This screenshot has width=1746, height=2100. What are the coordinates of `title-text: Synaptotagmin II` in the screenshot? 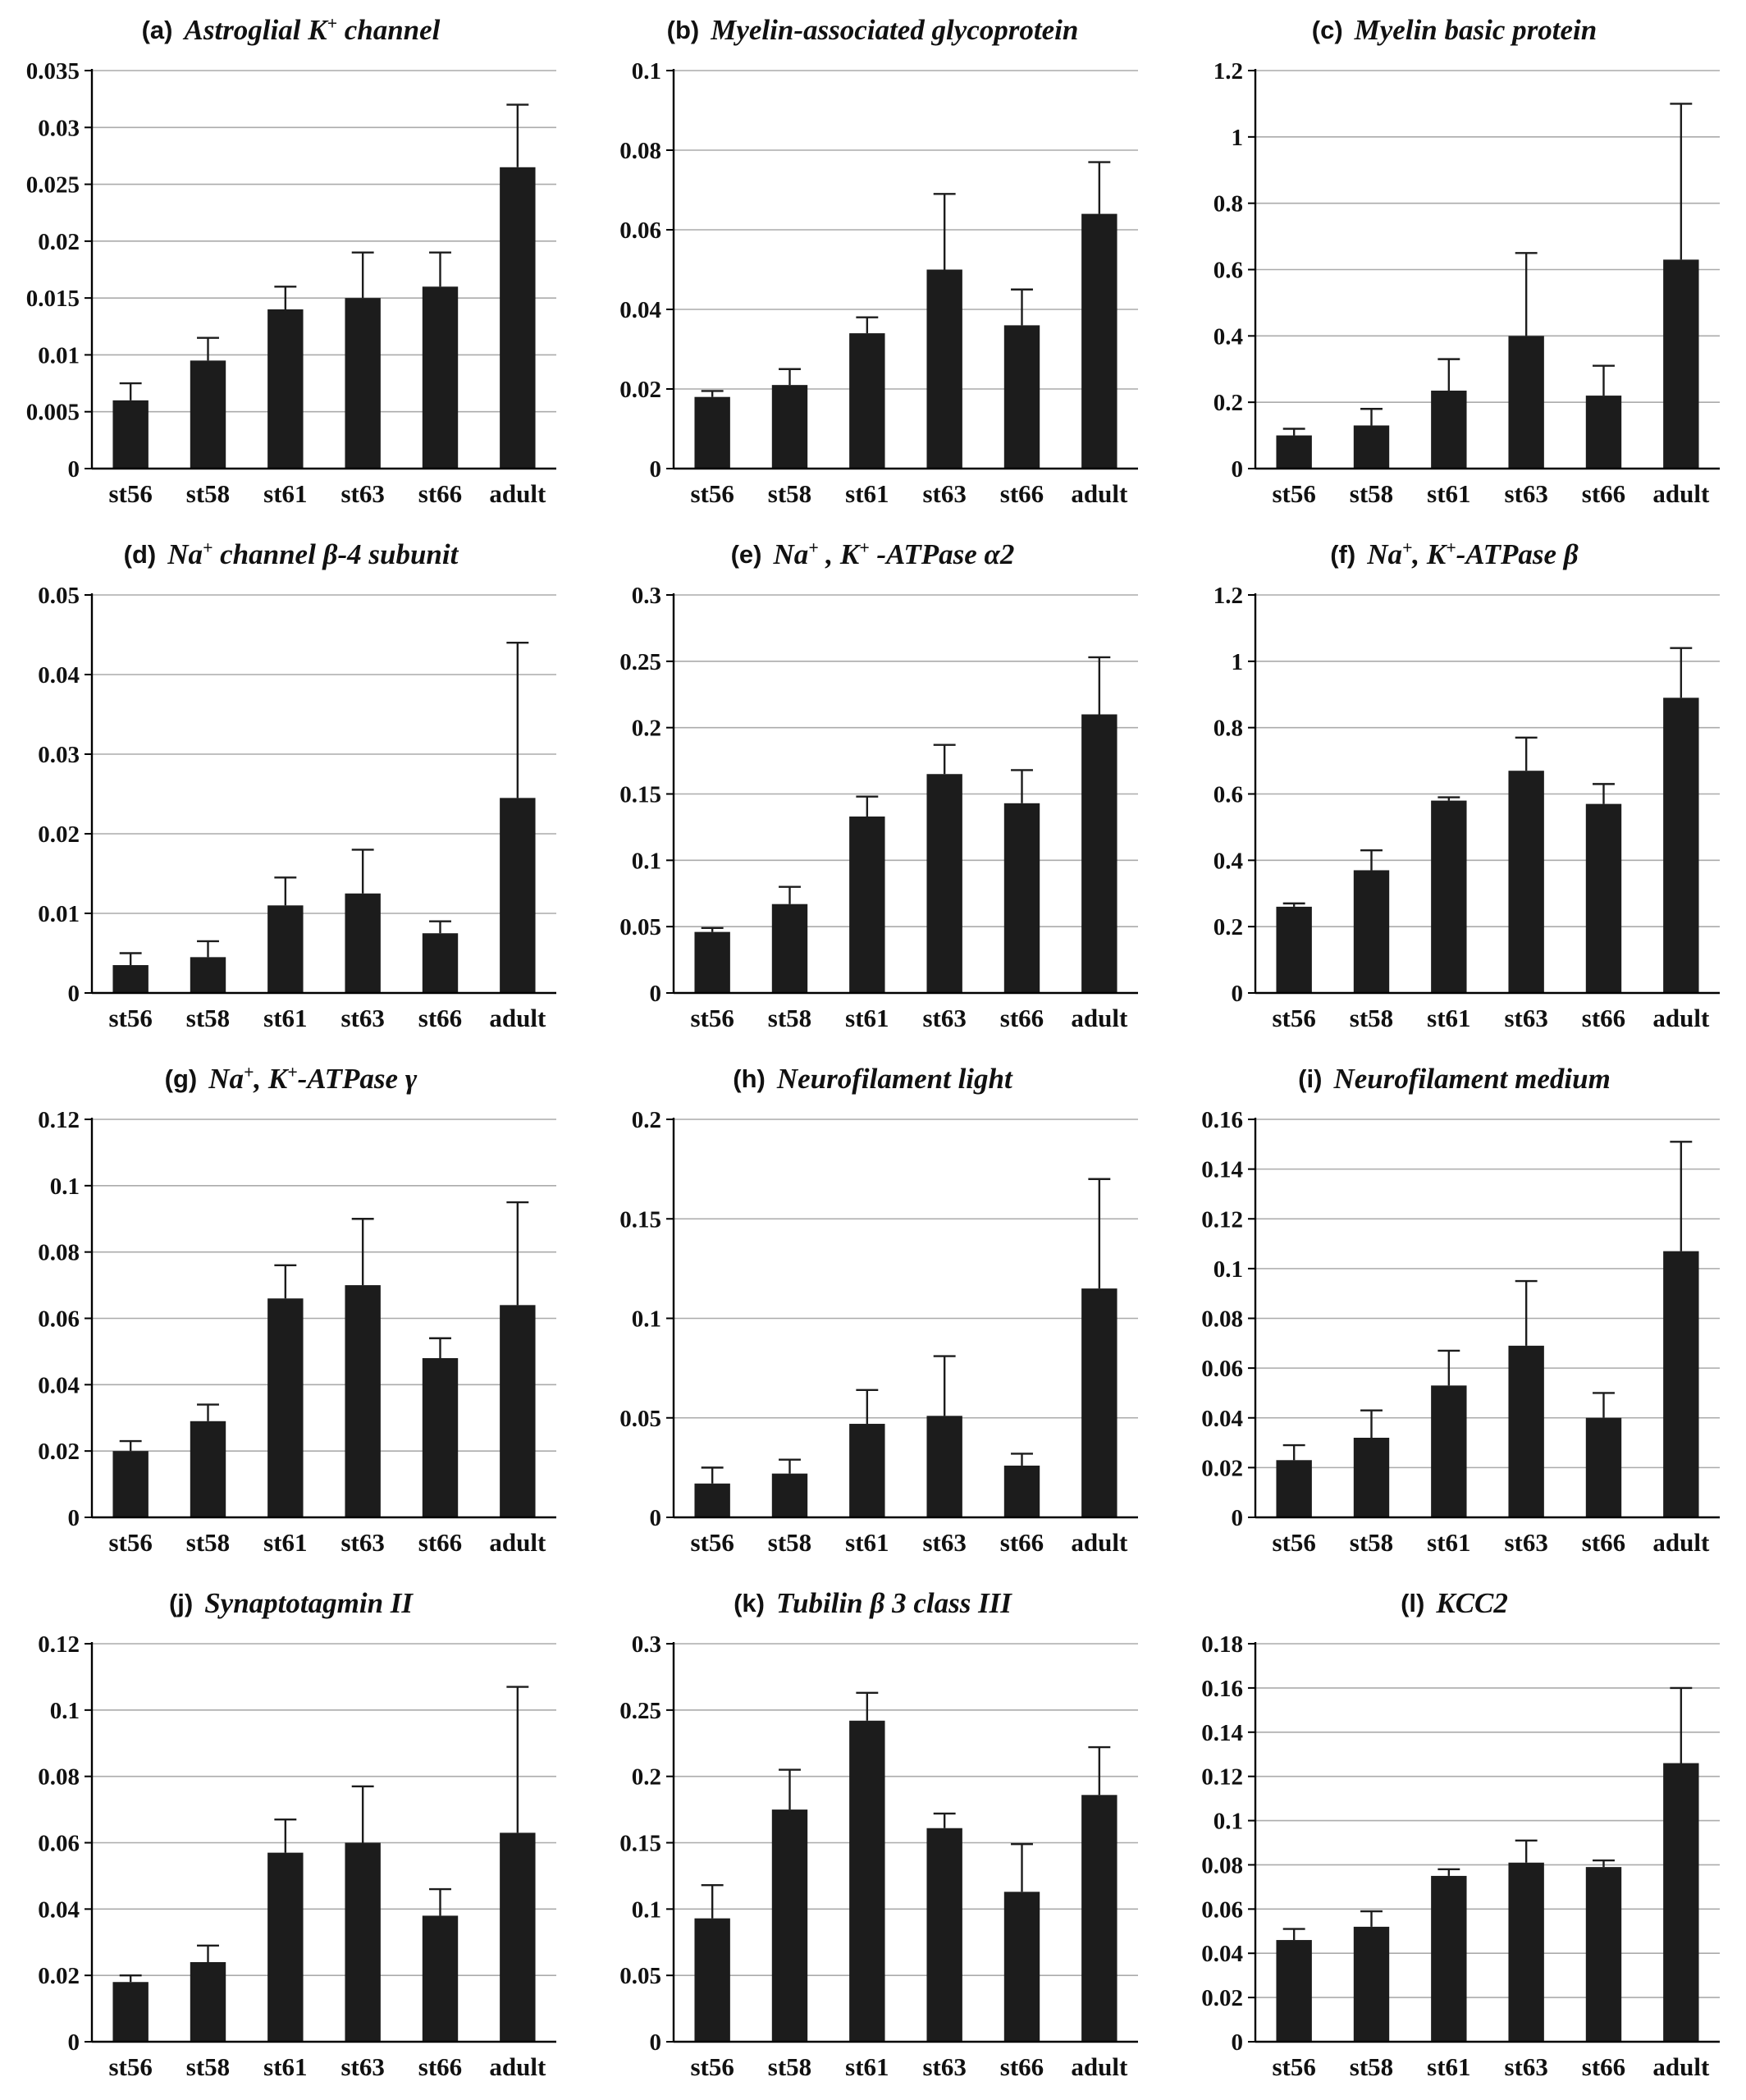 It's located at (309, 1603).